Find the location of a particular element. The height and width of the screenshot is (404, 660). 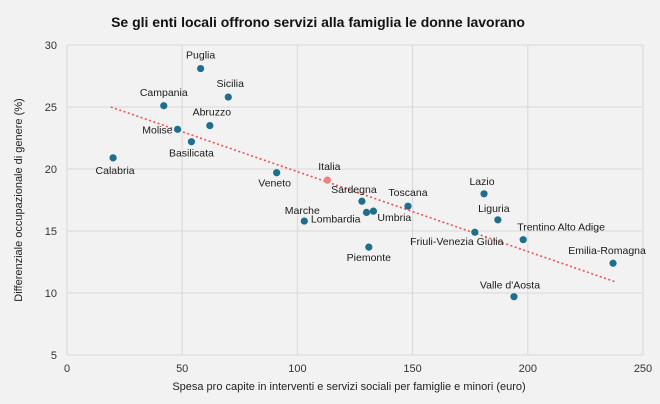

point-sardegna is located at coordinates (362, 201).